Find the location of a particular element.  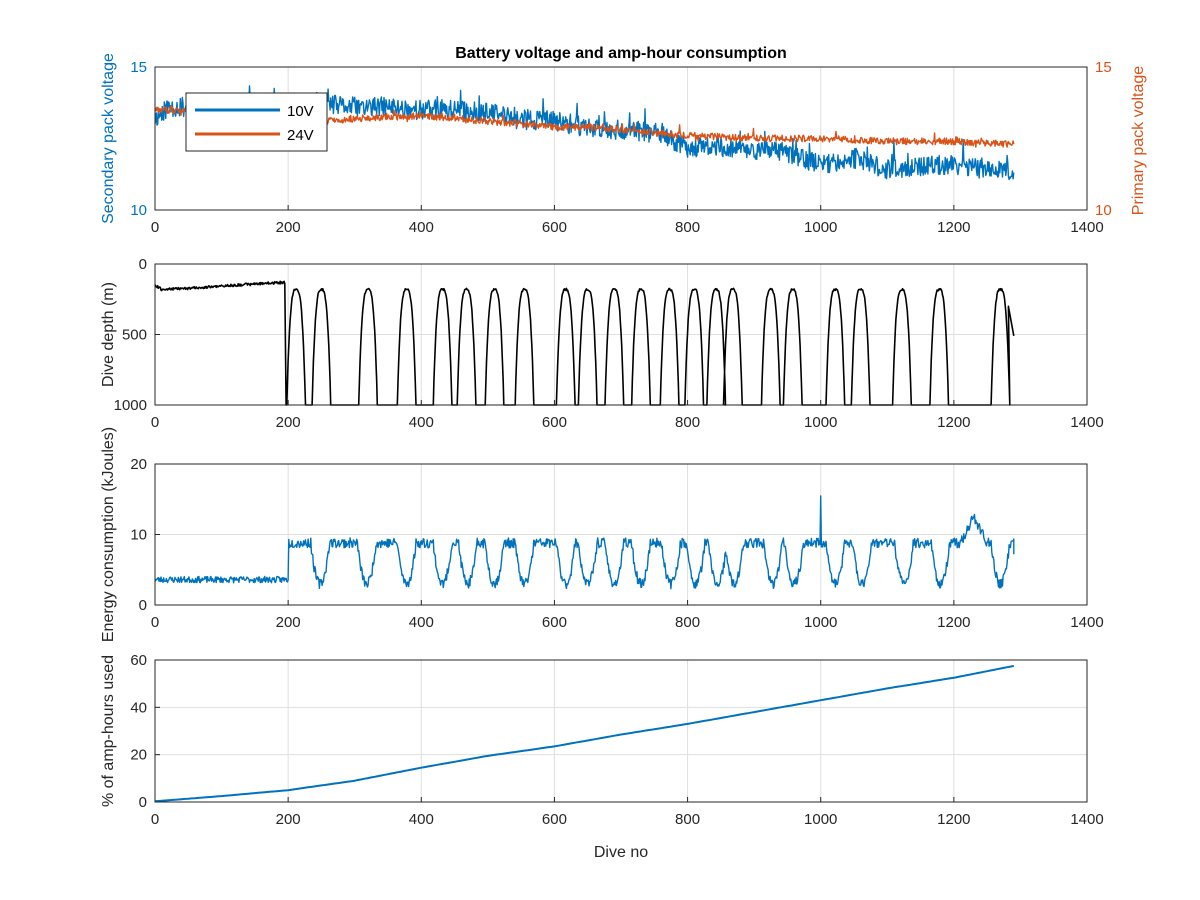

energy-line is located at coordinates (584, 542).